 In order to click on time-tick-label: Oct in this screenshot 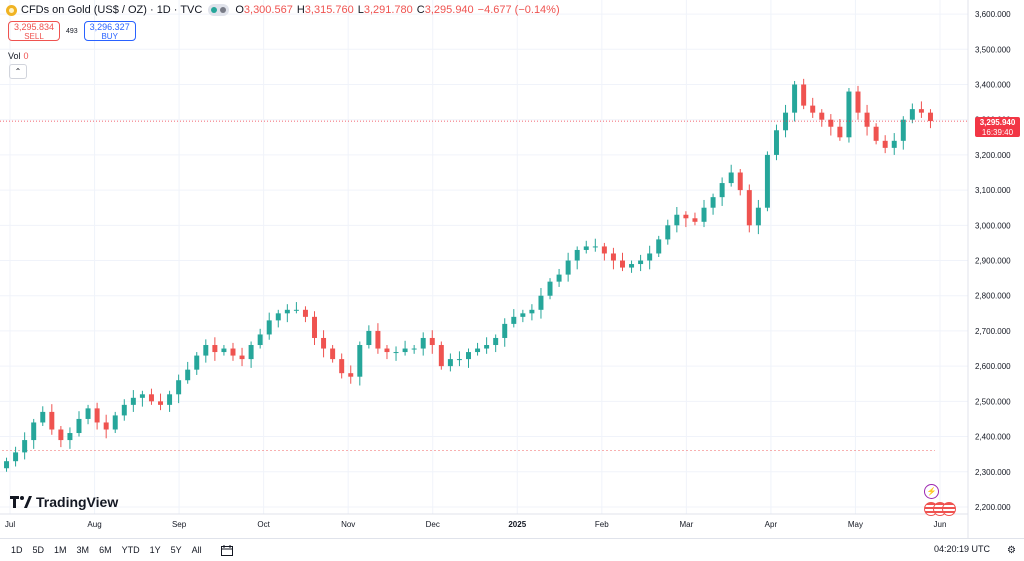, I will do `click(263, 524)`.